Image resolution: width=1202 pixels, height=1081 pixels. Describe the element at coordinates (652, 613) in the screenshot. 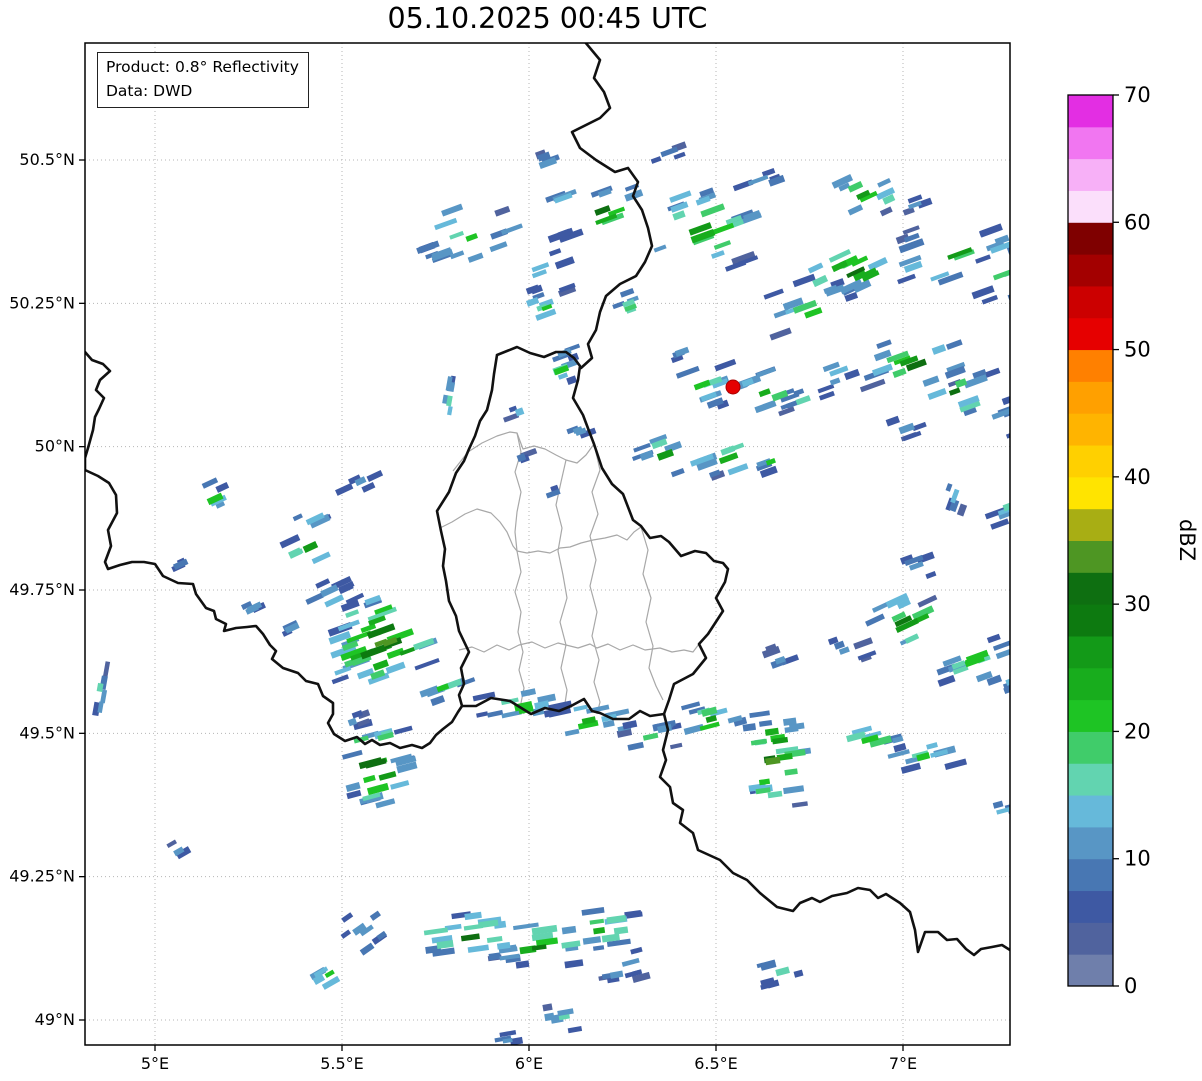

I see `district-border` at that location.